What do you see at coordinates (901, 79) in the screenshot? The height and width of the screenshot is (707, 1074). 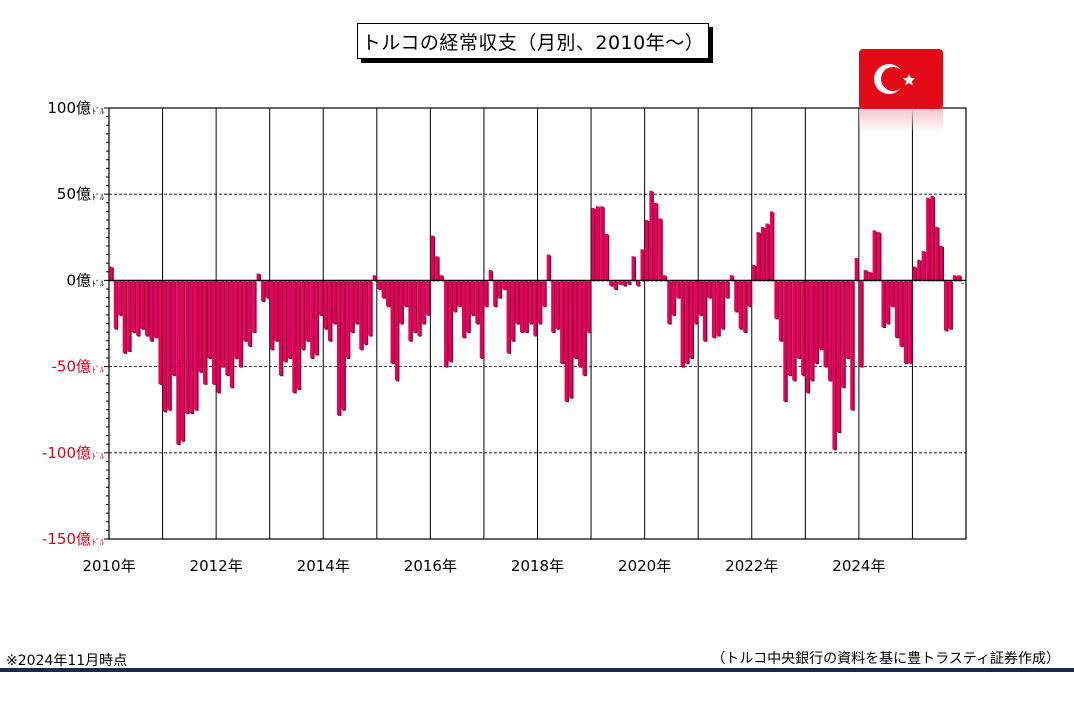 I see `turkey-flag-icon` at bounding box center [901, 79].